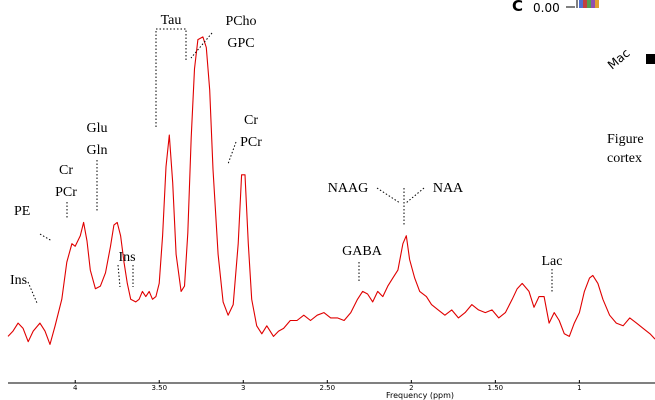  Describe the element at coordinates (517, 7) in the screenshot. I see `inset-partial-glyph: C` at that location.